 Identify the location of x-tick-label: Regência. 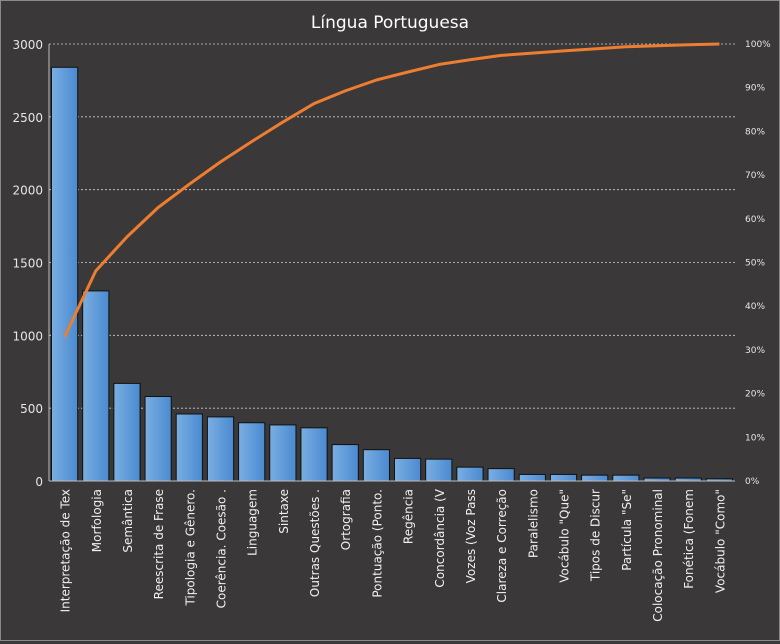
(409, 516).